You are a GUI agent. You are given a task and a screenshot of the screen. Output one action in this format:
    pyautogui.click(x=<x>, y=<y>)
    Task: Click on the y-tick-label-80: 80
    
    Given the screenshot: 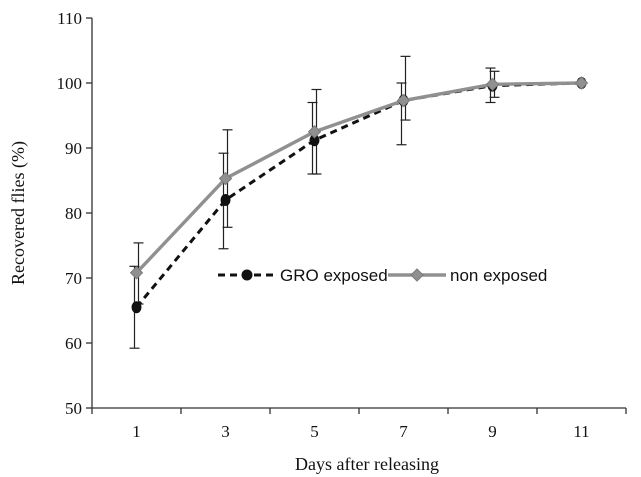 What is the action you would take?
    pyautogui.click(x=73, y=213)
    